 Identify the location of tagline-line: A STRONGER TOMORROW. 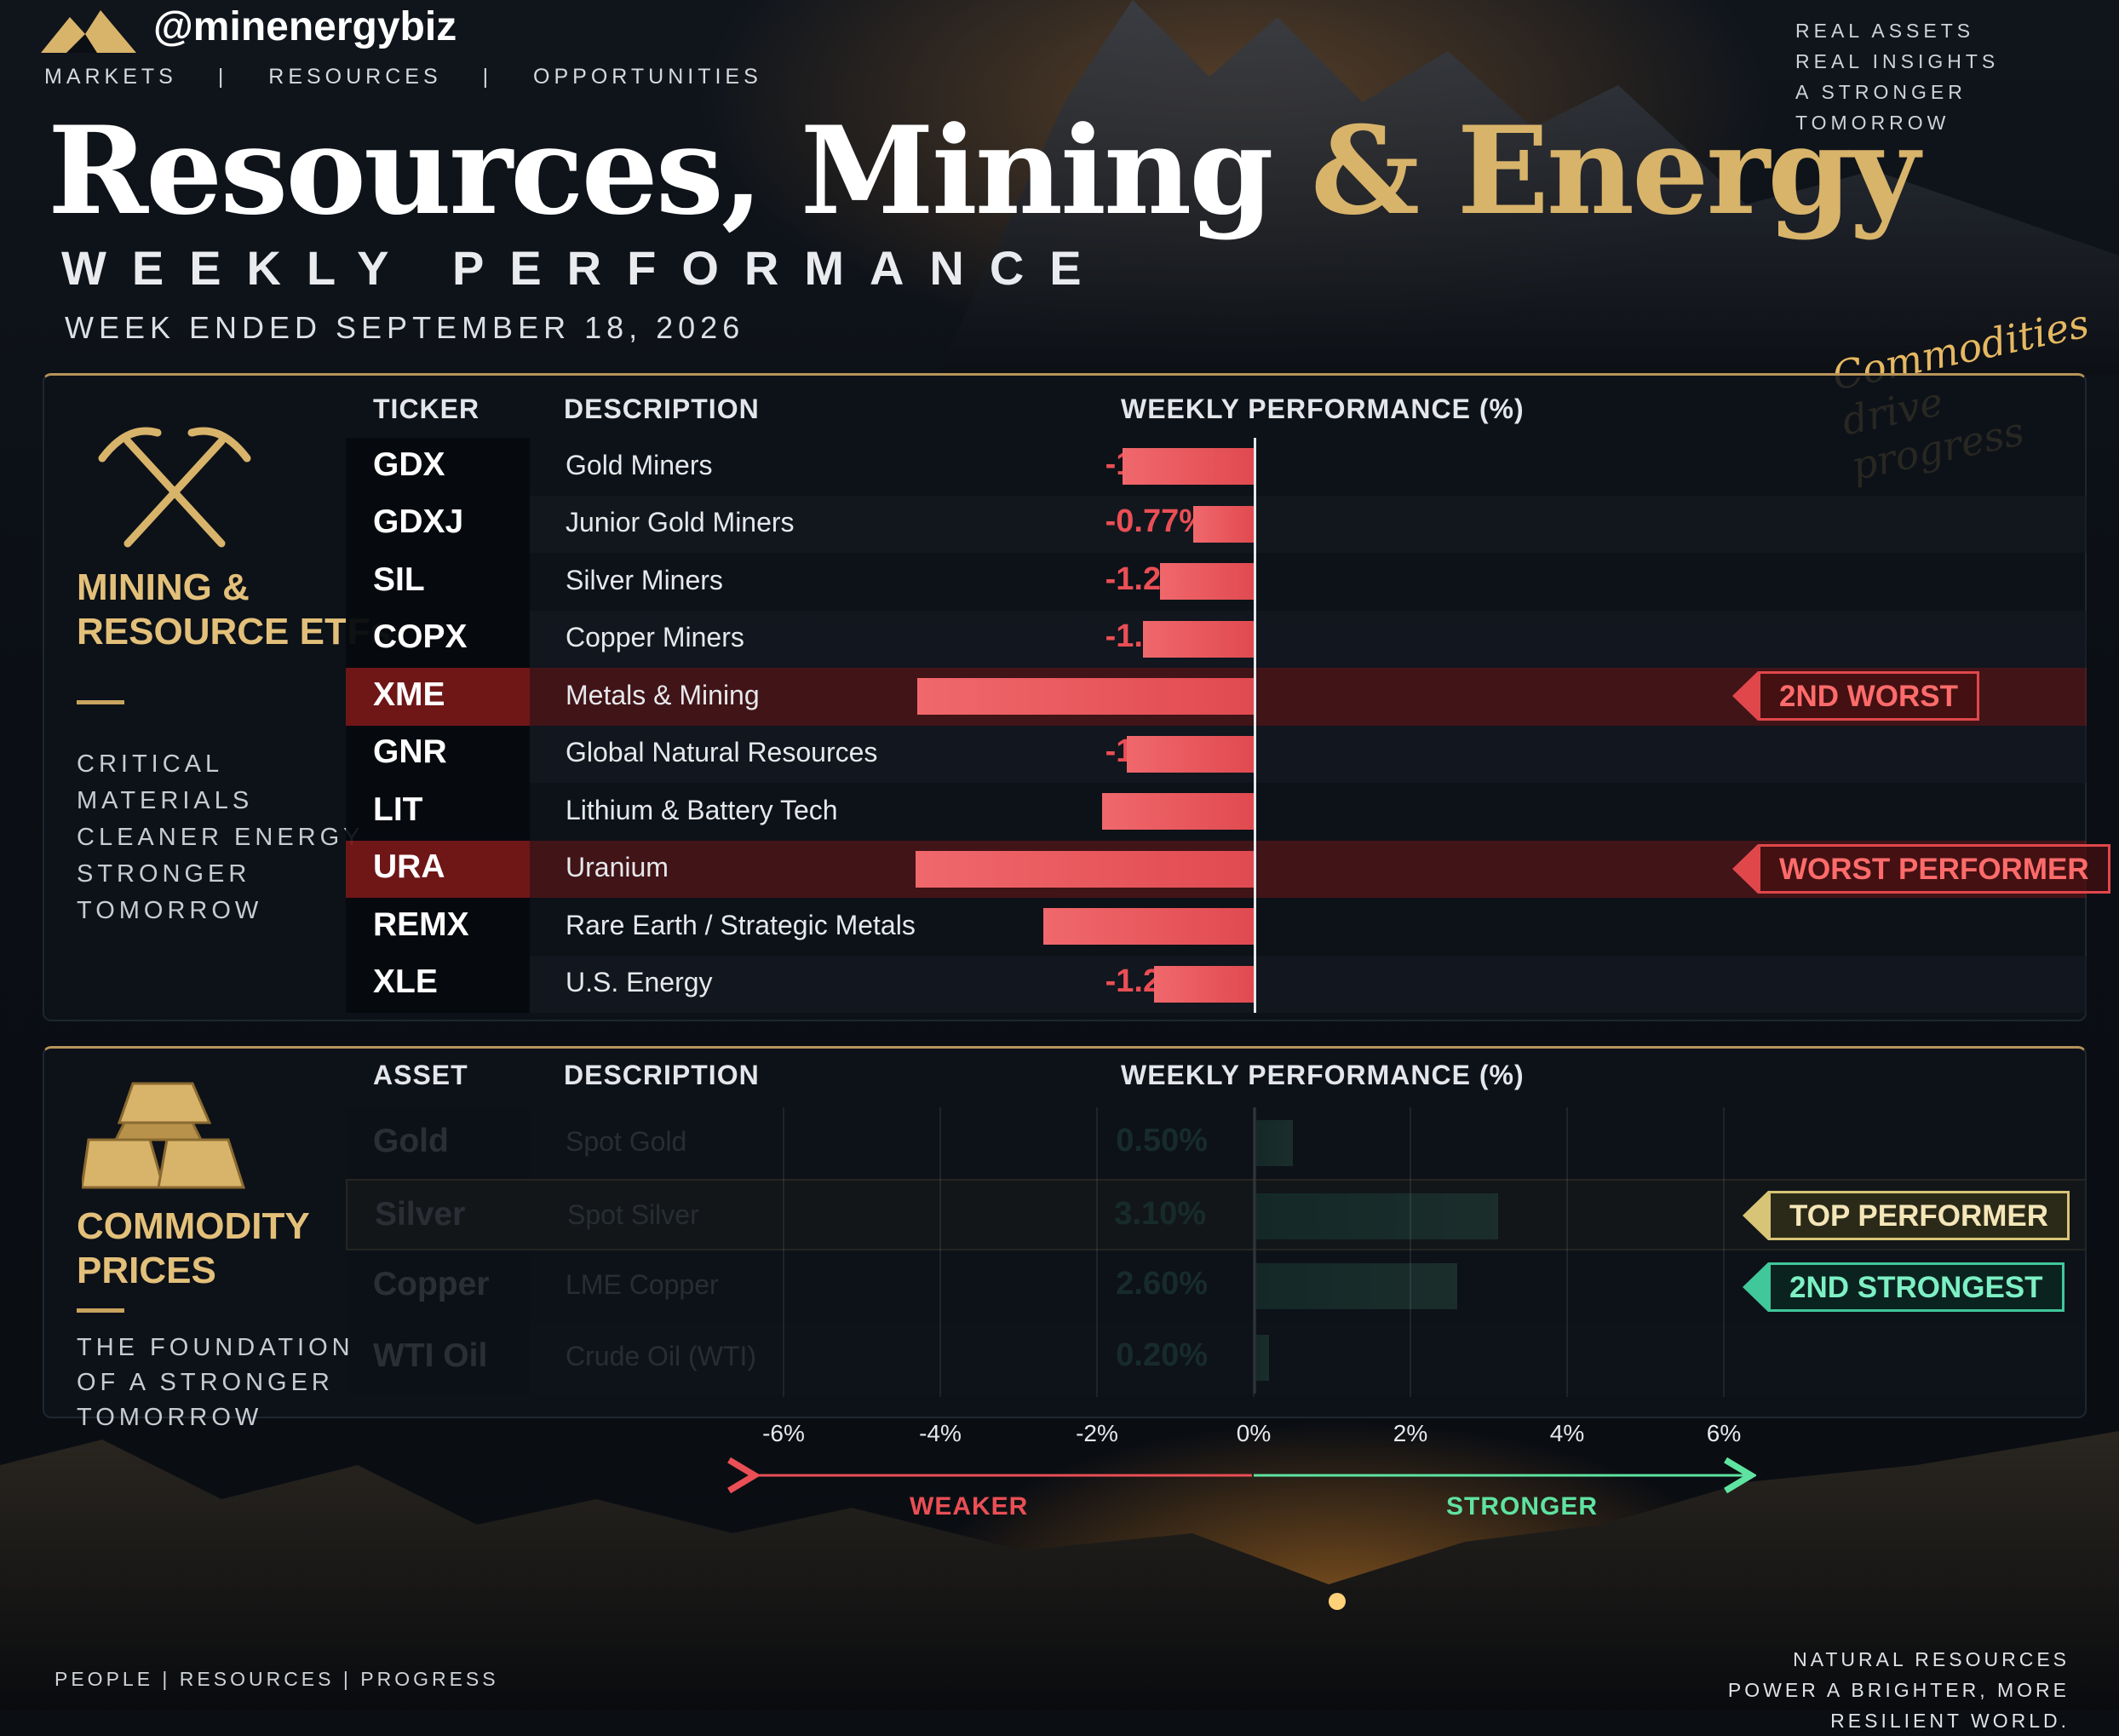
(1881, 107).